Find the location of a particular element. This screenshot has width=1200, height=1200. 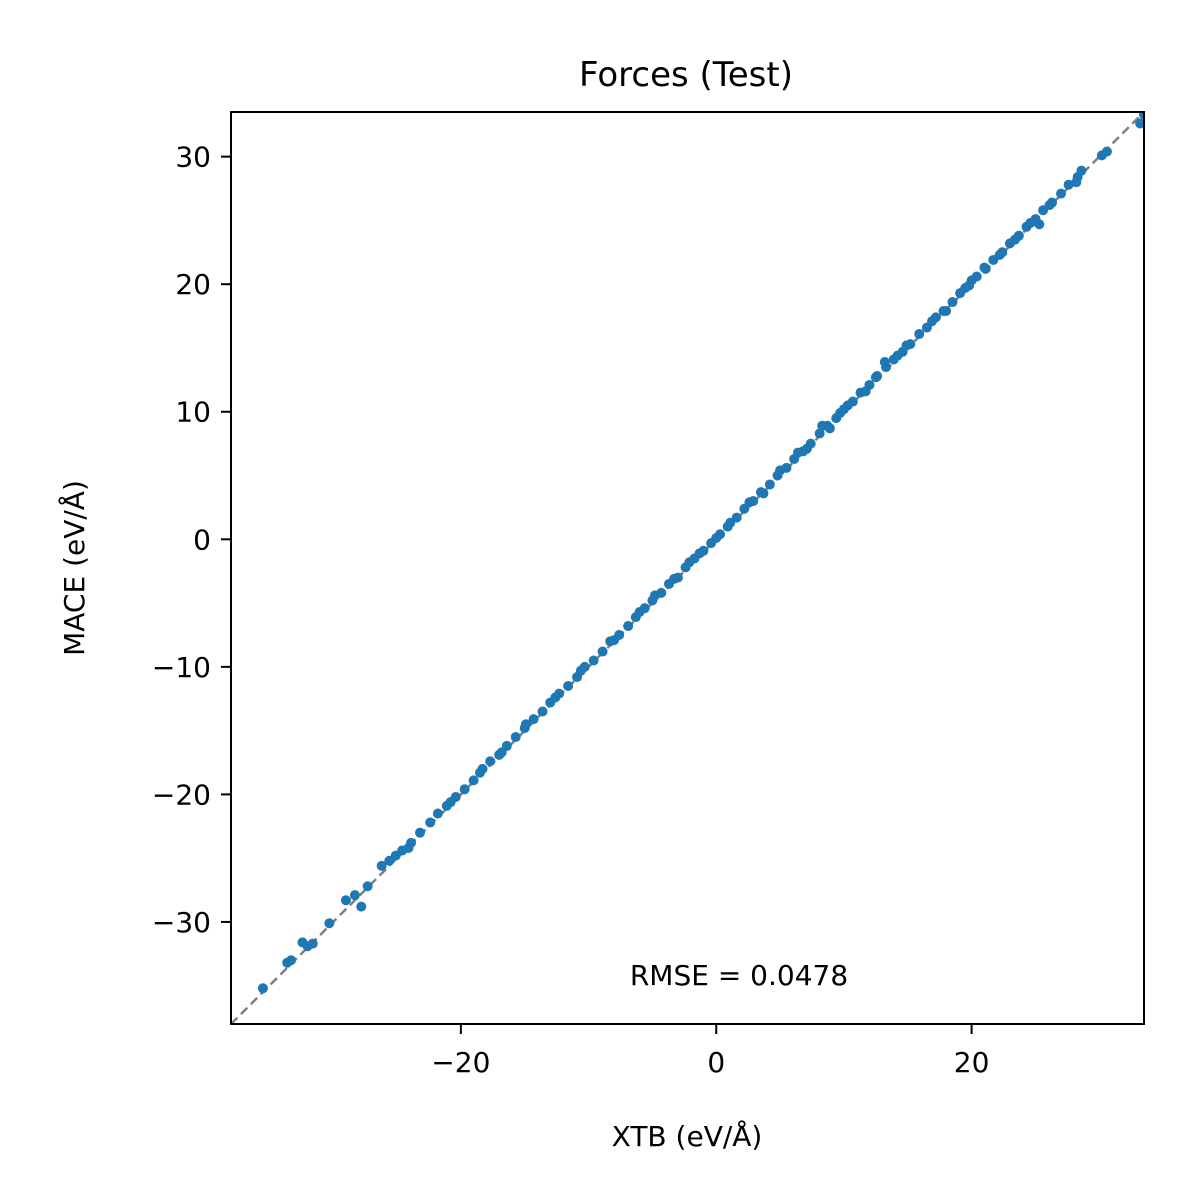

y-tick-label: −10 is located at coordinates (181, 667).